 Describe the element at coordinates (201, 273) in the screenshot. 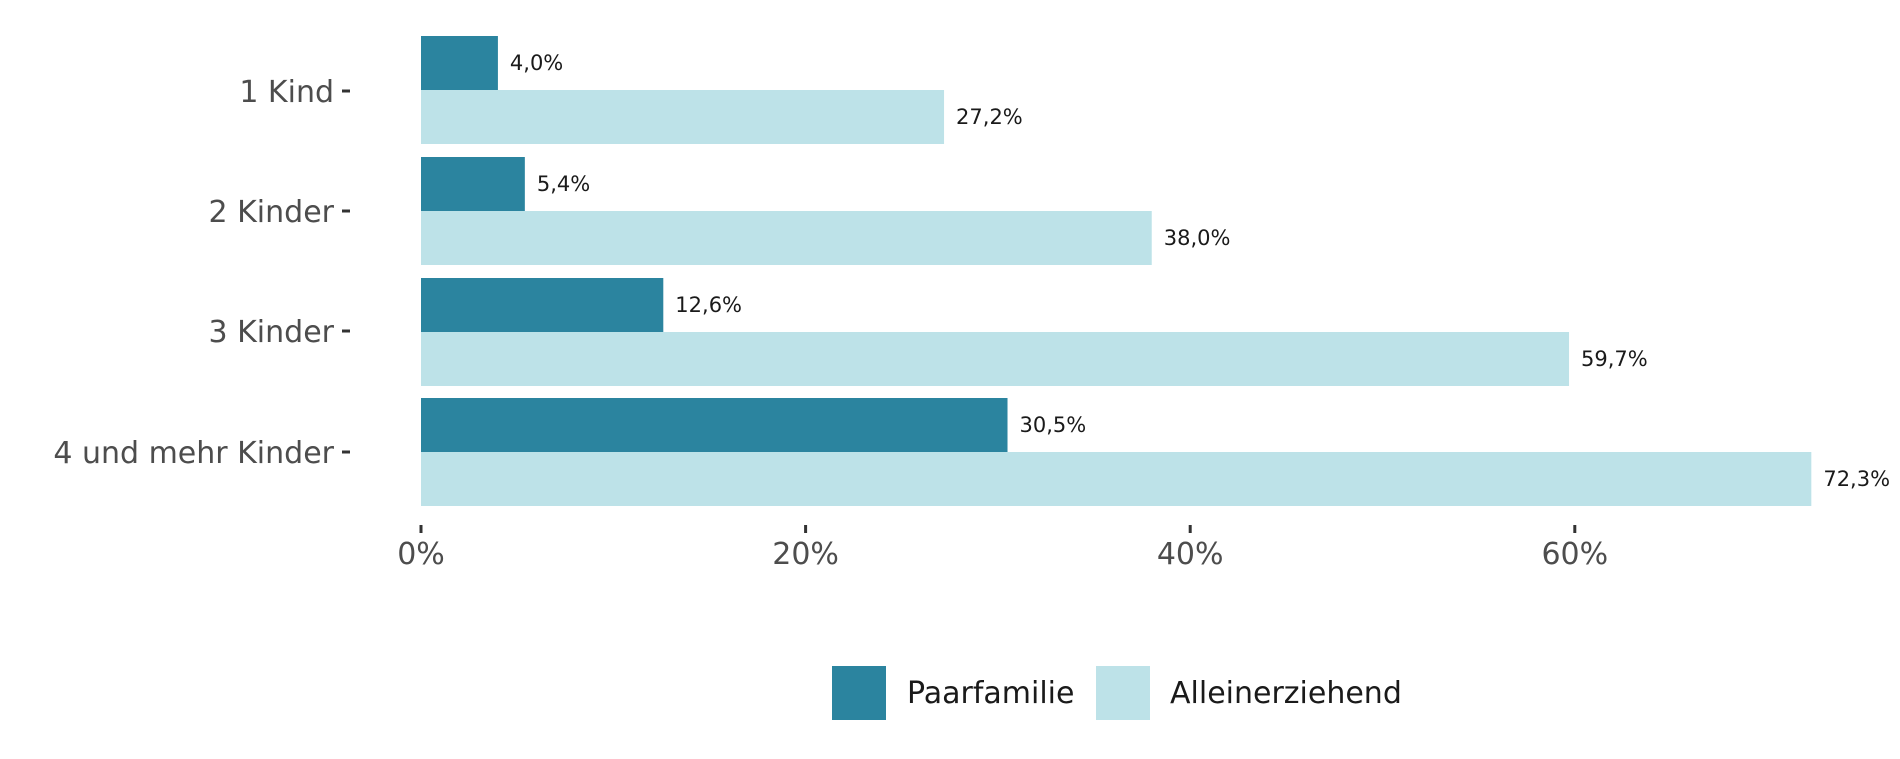

I see `y-axis: 1 Kind 2 Kinder 3 Kinder 4 und mehr Kinder` at that location.